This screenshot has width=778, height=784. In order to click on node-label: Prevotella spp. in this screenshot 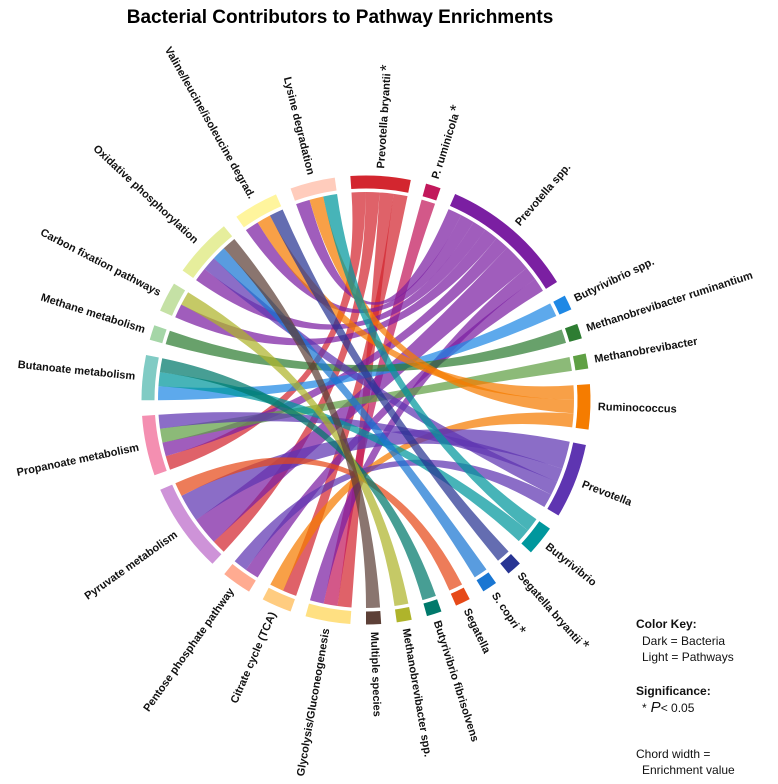, I will do `click(543, 194)`.